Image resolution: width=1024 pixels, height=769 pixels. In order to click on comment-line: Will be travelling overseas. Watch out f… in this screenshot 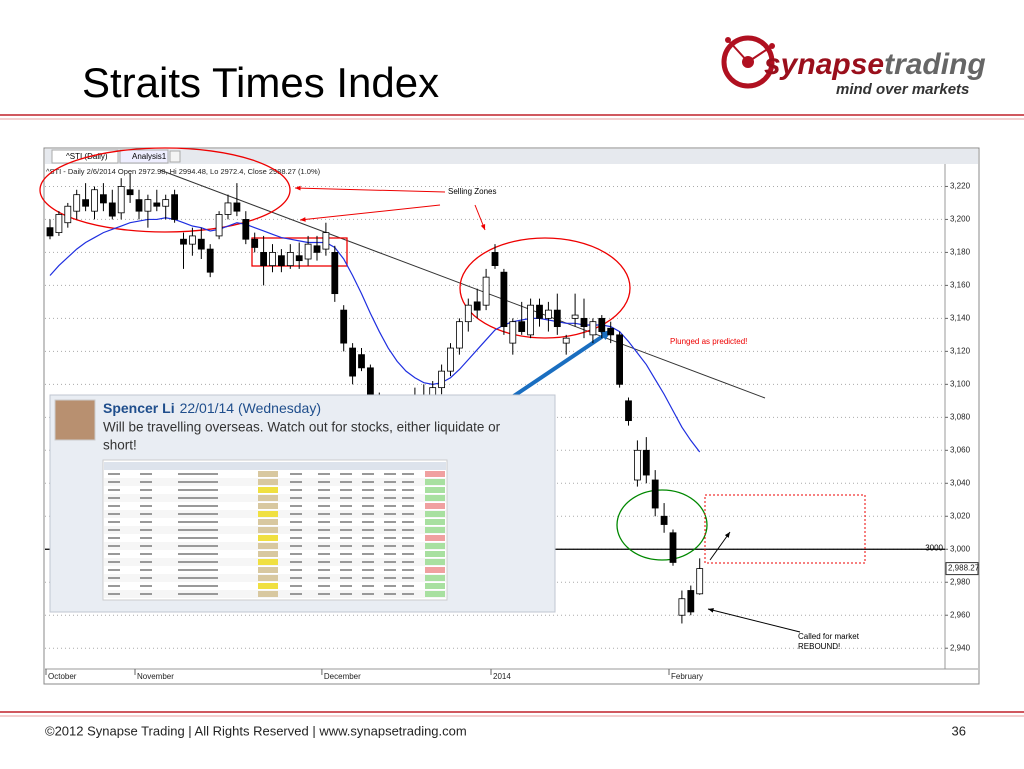, I will do `click(302, 427)`.